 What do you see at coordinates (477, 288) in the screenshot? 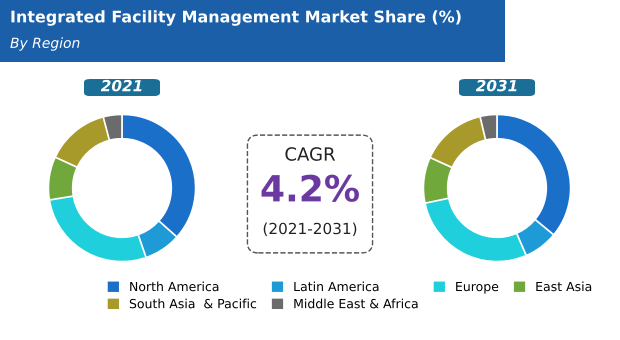
I see `legend-label: Europe` at bounding box center [477, 288].